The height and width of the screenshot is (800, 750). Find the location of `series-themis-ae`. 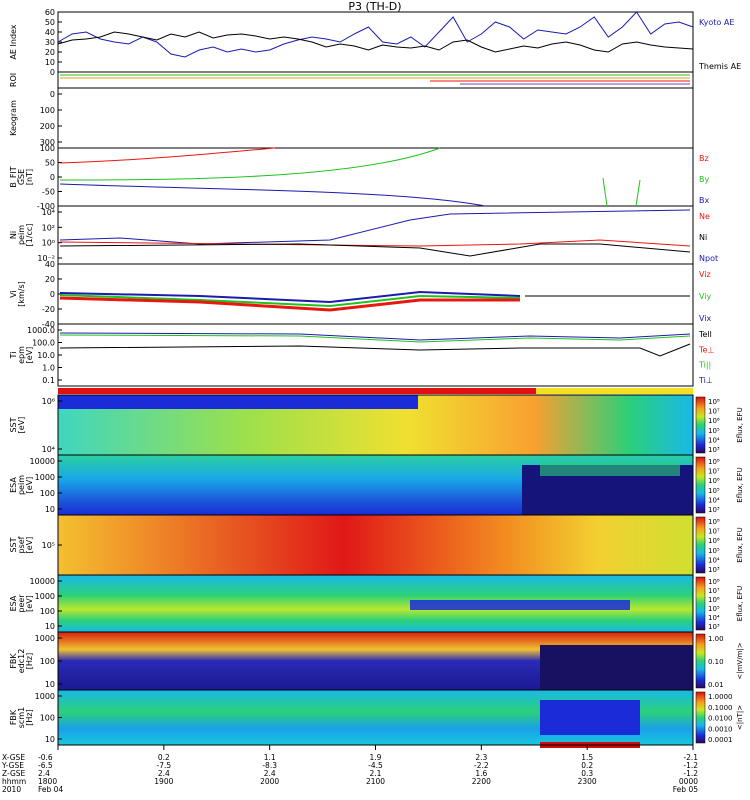

series-themis-ae is located at coordinates (375, 42).